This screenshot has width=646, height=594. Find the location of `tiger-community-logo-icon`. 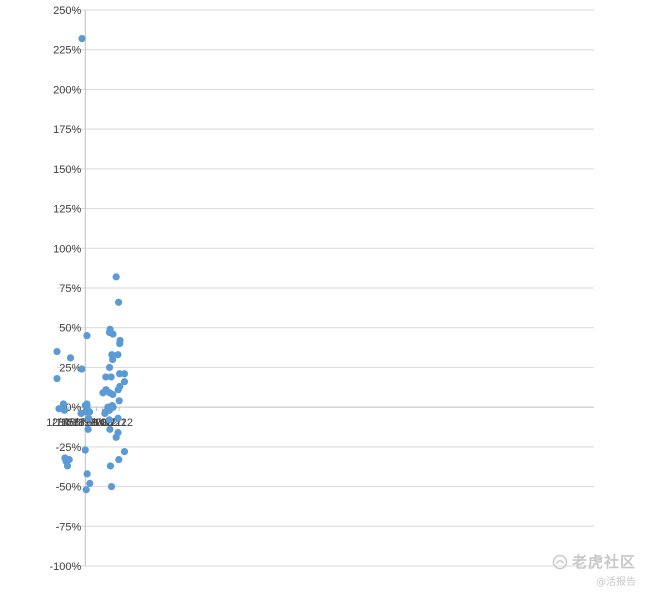

tiger-community-logo-icon is located at coordinates (560, 561).